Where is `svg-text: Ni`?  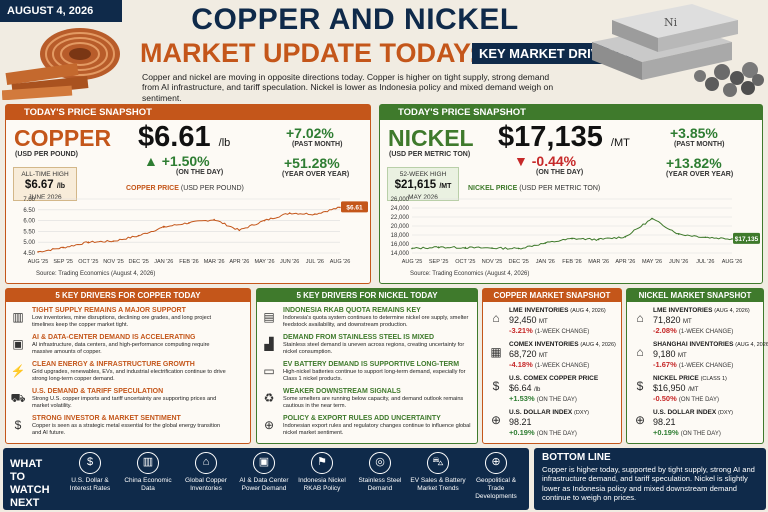
svg-text: Ni is located at coordinates (671, 22).